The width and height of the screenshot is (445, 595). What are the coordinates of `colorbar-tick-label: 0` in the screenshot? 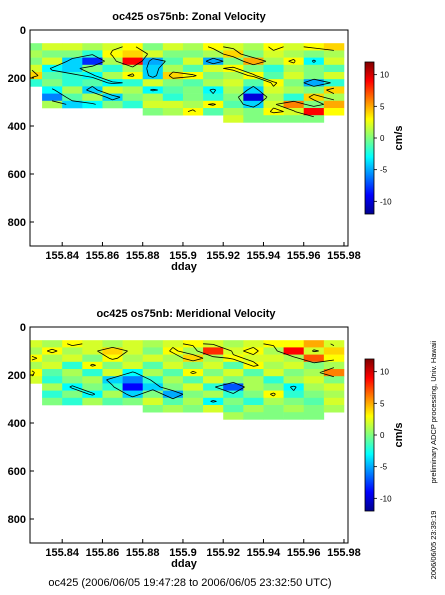 It's located at (382, 138).